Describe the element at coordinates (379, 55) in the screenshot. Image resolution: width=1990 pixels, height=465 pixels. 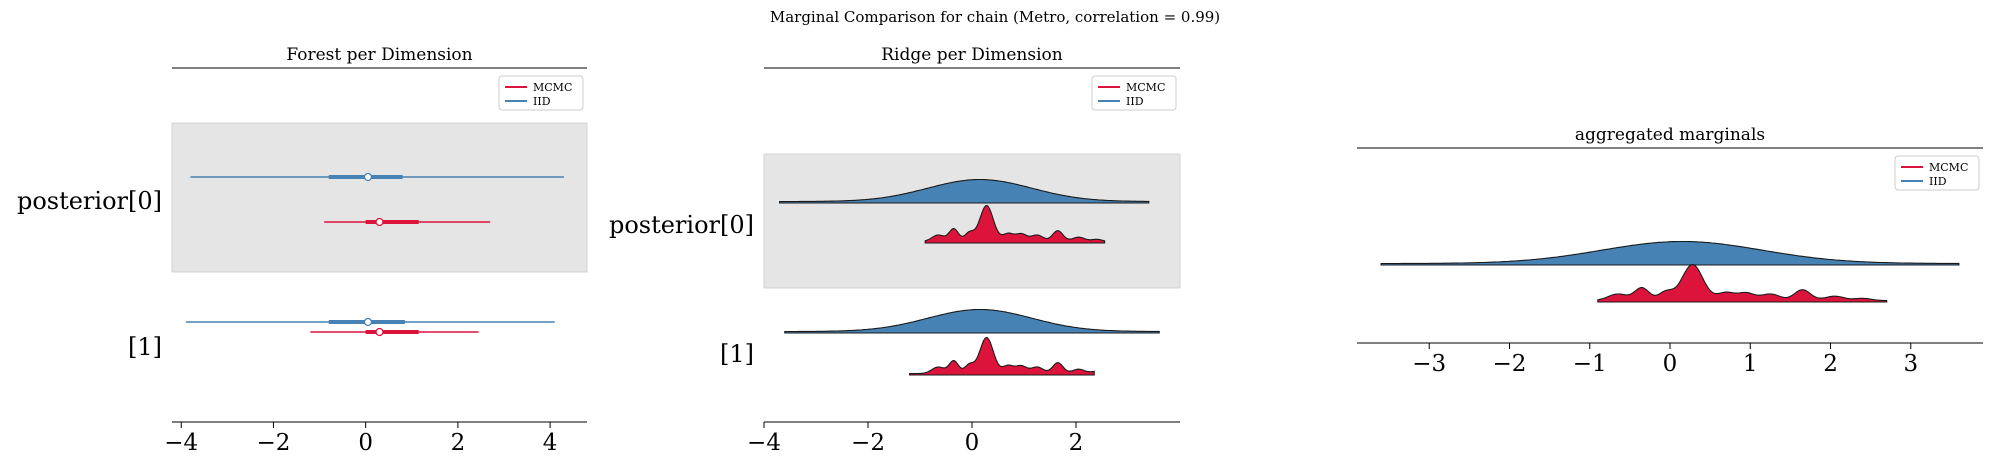
I see `panel-title: Forest per Dimension` at that location.